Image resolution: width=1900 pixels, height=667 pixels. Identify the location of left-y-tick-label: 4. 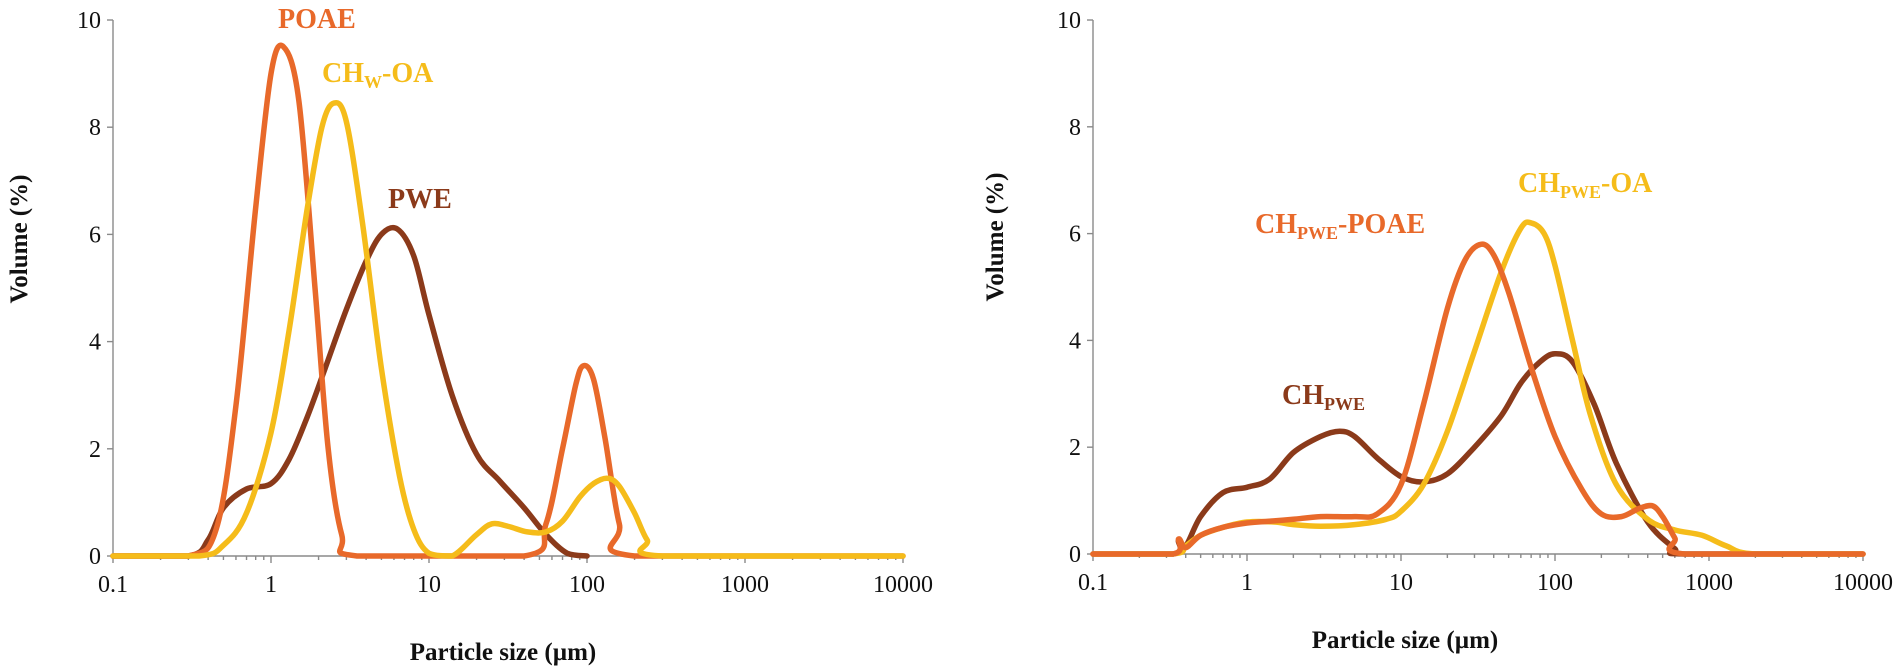
(95, 343).